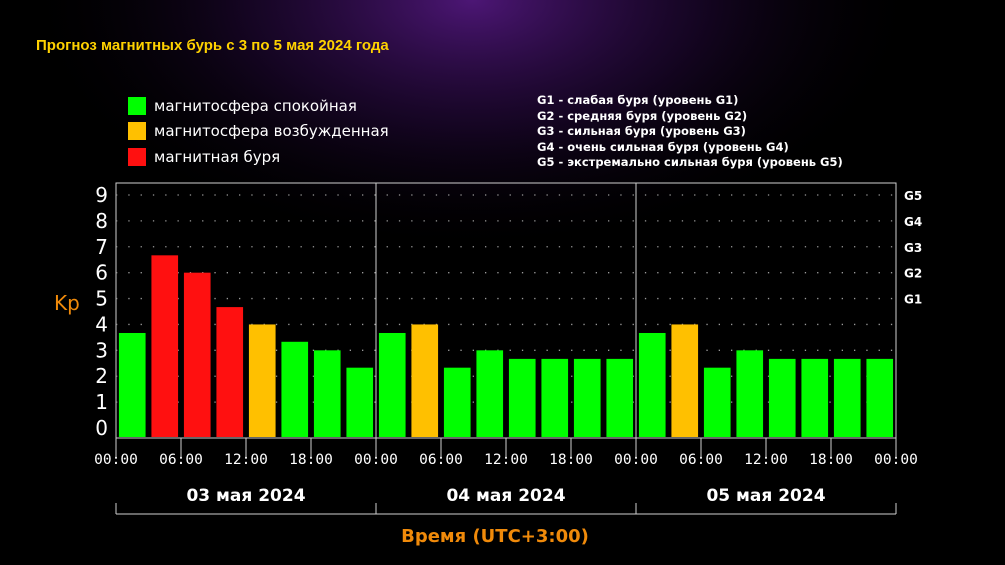 Image resolution: width=1005 pixels, height=565 pixels. I want to click on g-level-2: G2 - средняя буря (уровень G2), so click(642, 115).